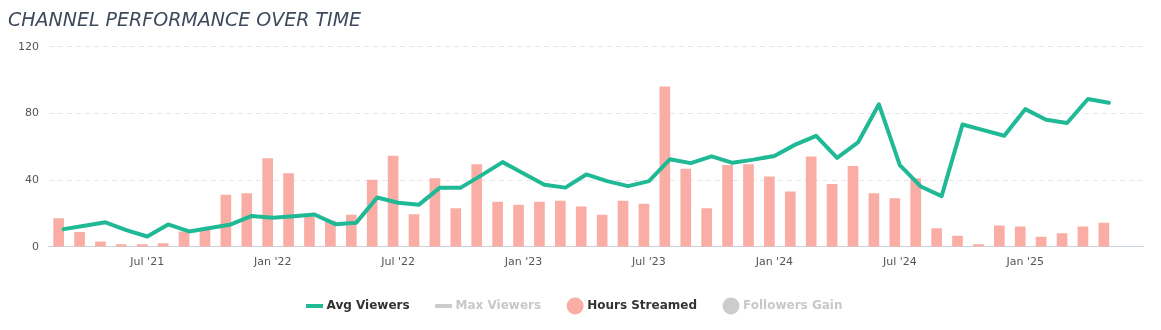  I want to click on chart-title: CHANNEL PERFORMANCE OVER TIME, so click(185, 19).